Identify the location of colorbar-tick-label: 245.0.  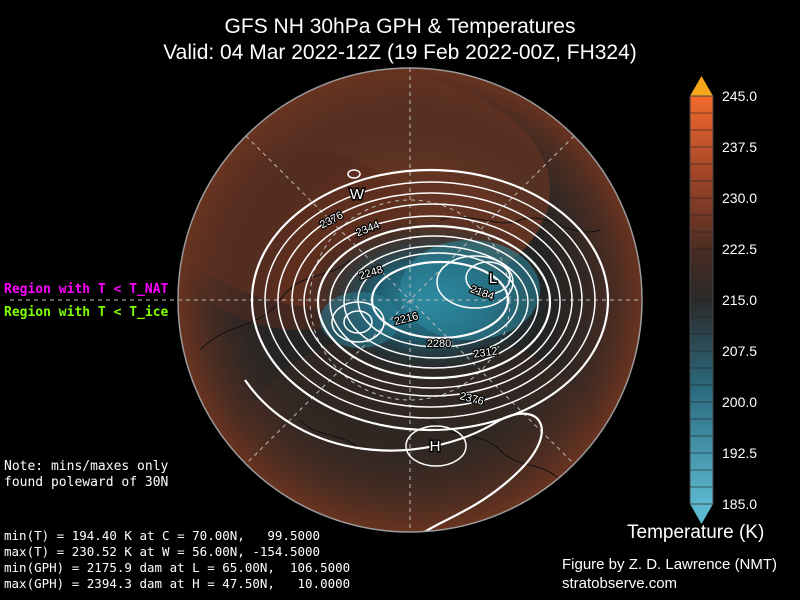
(740, 96).